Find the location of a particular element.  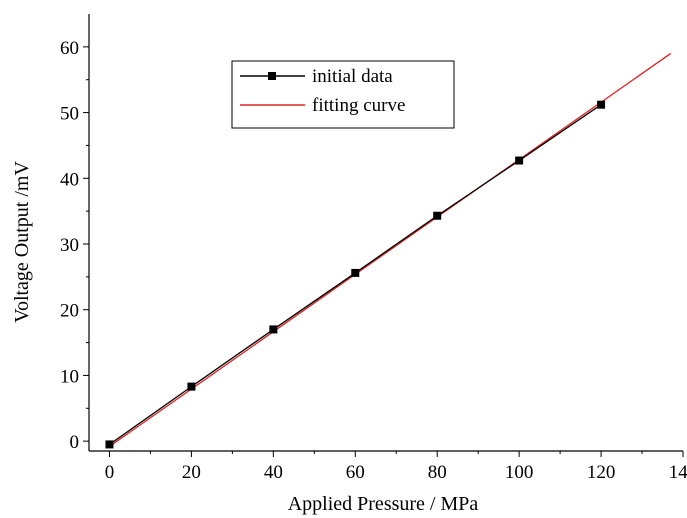

x-axis-label: Applied Pressure / MPa is located at coordinates (383, 504).